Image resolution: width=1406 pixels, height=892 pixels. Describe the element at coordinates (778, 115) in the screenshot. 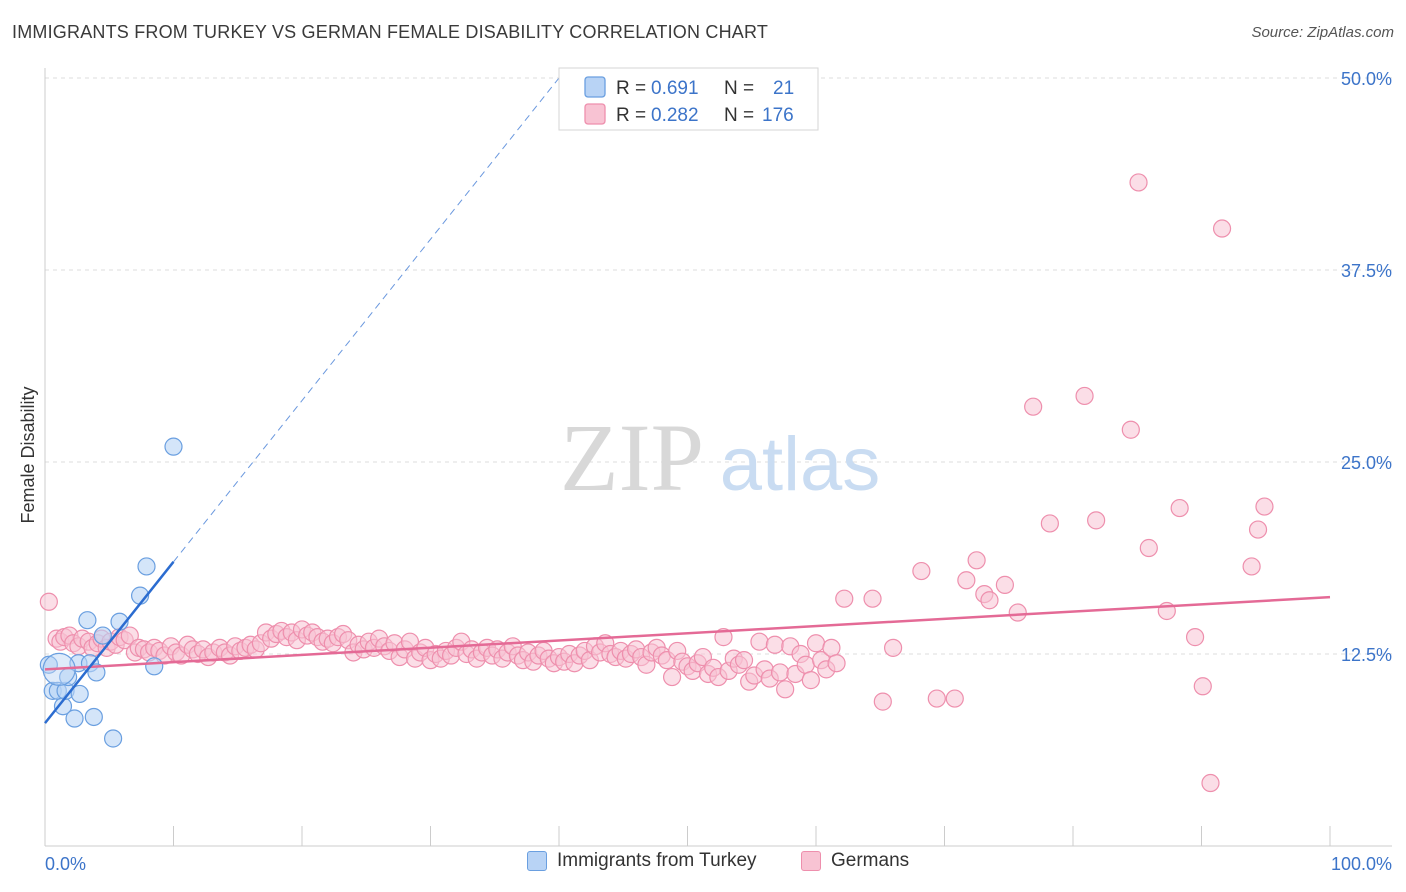

I see `stats-legend-n-value: 176` at that location.